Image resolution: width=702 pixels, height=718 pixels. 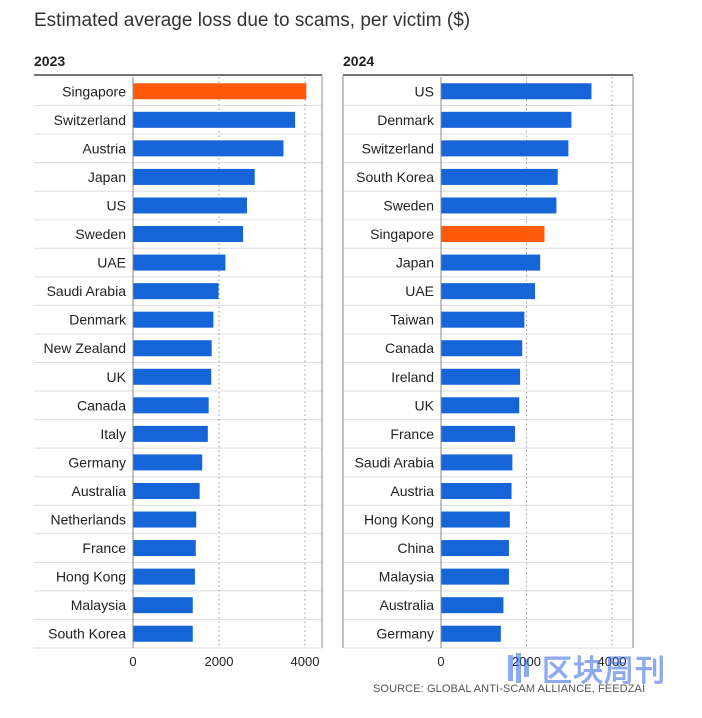 What do you see at coordinates (604, 671) in the screenshot?
I see `watermark-text: 区块周刊` at bounding box center [604, 671].